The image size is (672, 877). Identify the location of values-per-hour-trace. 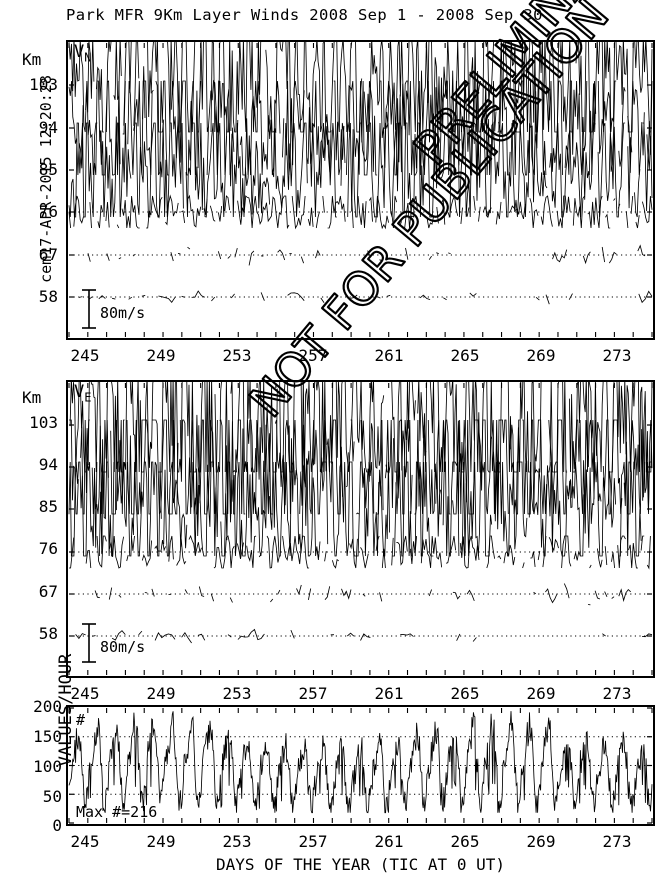
(360, 765).